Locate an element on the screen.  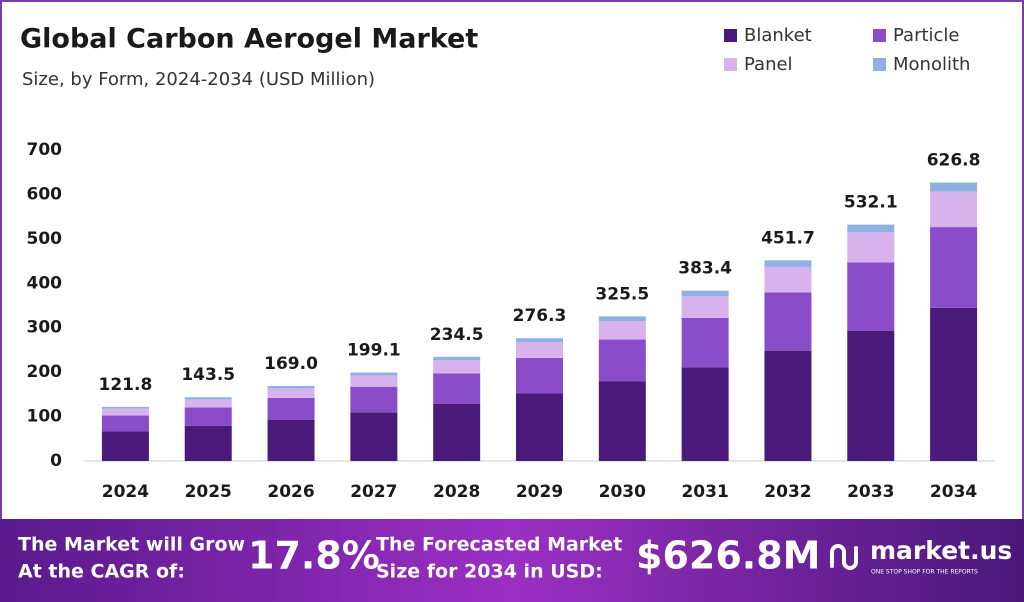
forecast-text: The Forecasted Market is located at coordinates (499, 545).